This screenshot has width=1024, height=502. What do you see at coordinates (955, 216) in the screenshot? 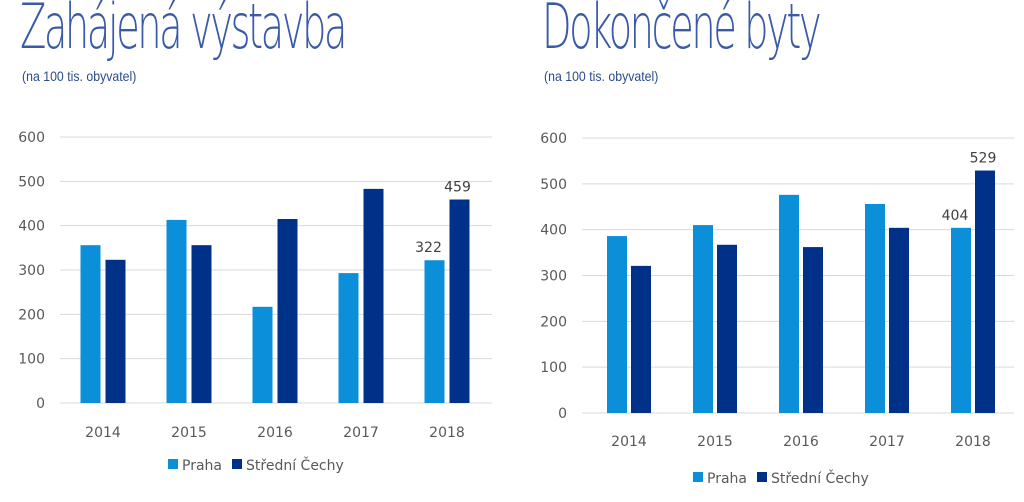
I see `data-label: 404` at bounding box center [955, 216].